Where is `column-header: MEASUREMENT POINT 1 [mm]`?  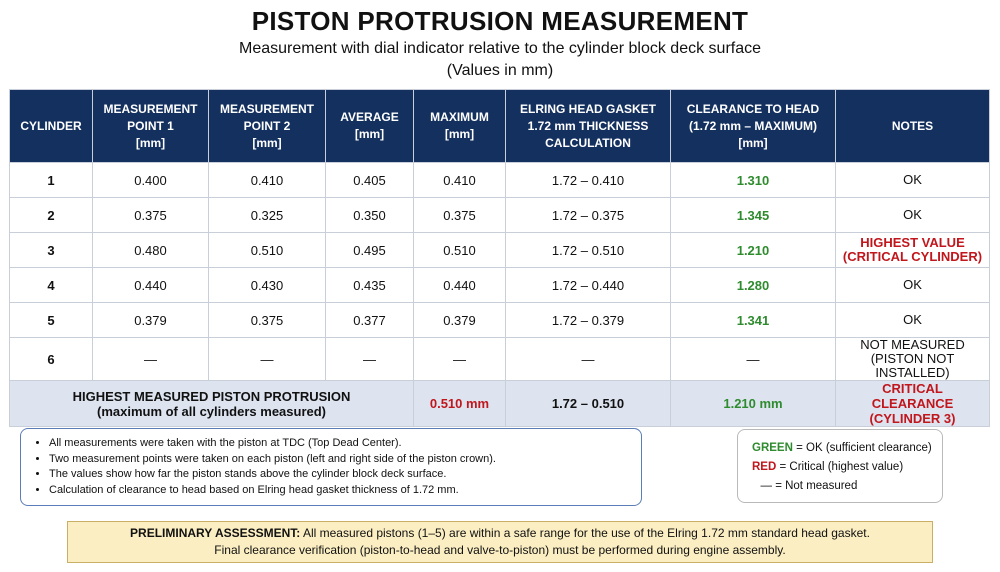
column-header: MEASUREMENT POINT 1 [mm] is located at coordinates (150, 126).